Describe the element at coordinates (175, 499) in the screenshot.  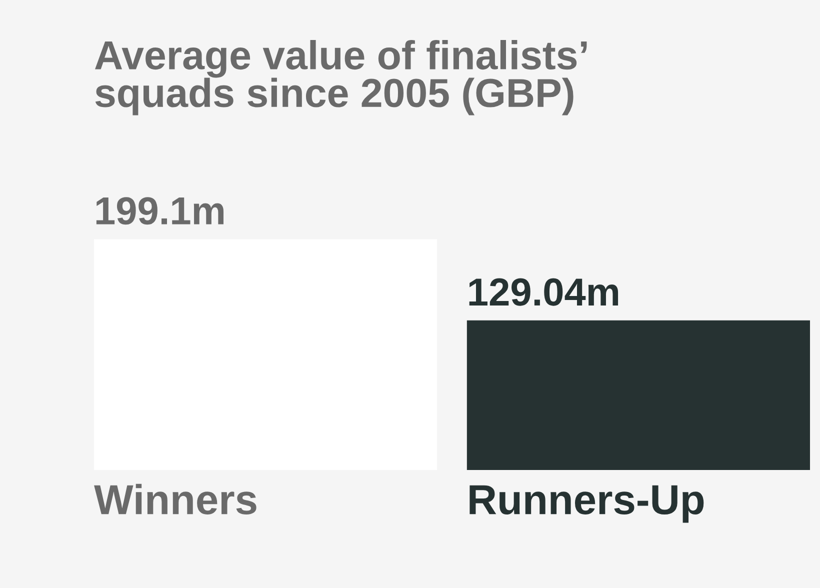
I see `x-tick-label: Winners` at that location.